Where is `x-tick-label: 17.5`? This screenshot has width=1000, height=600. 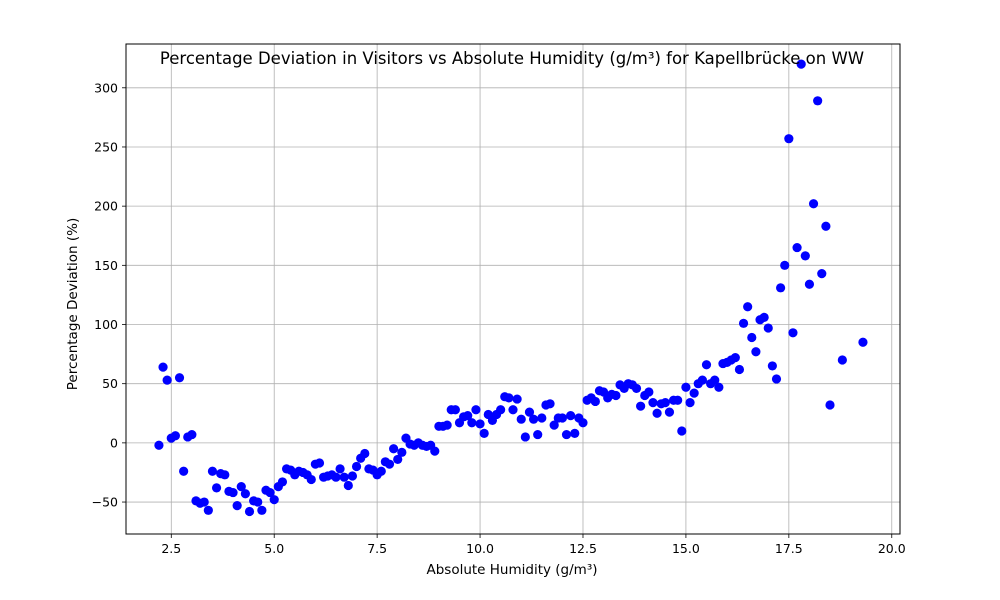
x-tick-label: 17.5 is located at coordinates (789, 548).